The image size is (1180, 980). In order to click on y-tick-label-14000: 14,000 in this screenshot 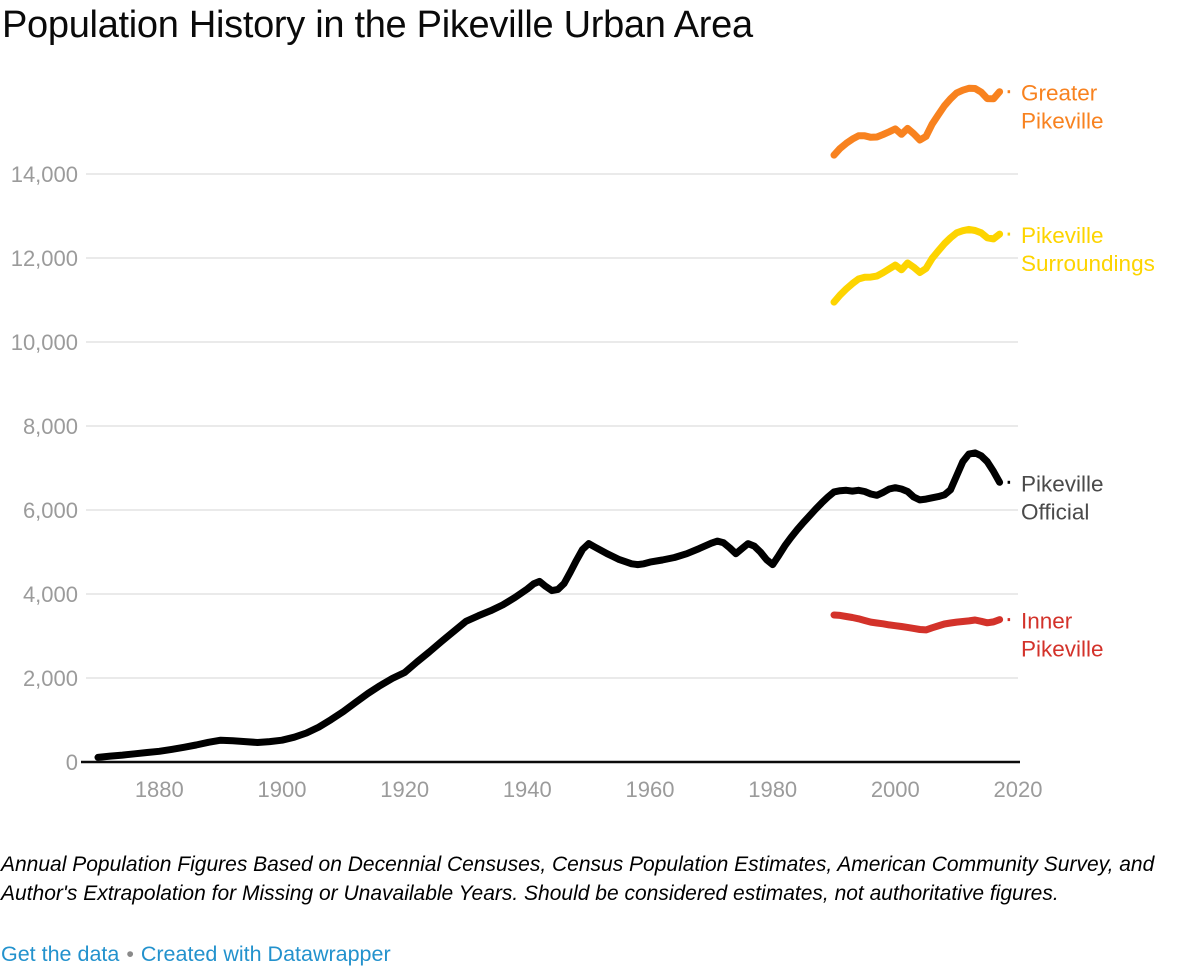, I will do `click(44, 174)`.